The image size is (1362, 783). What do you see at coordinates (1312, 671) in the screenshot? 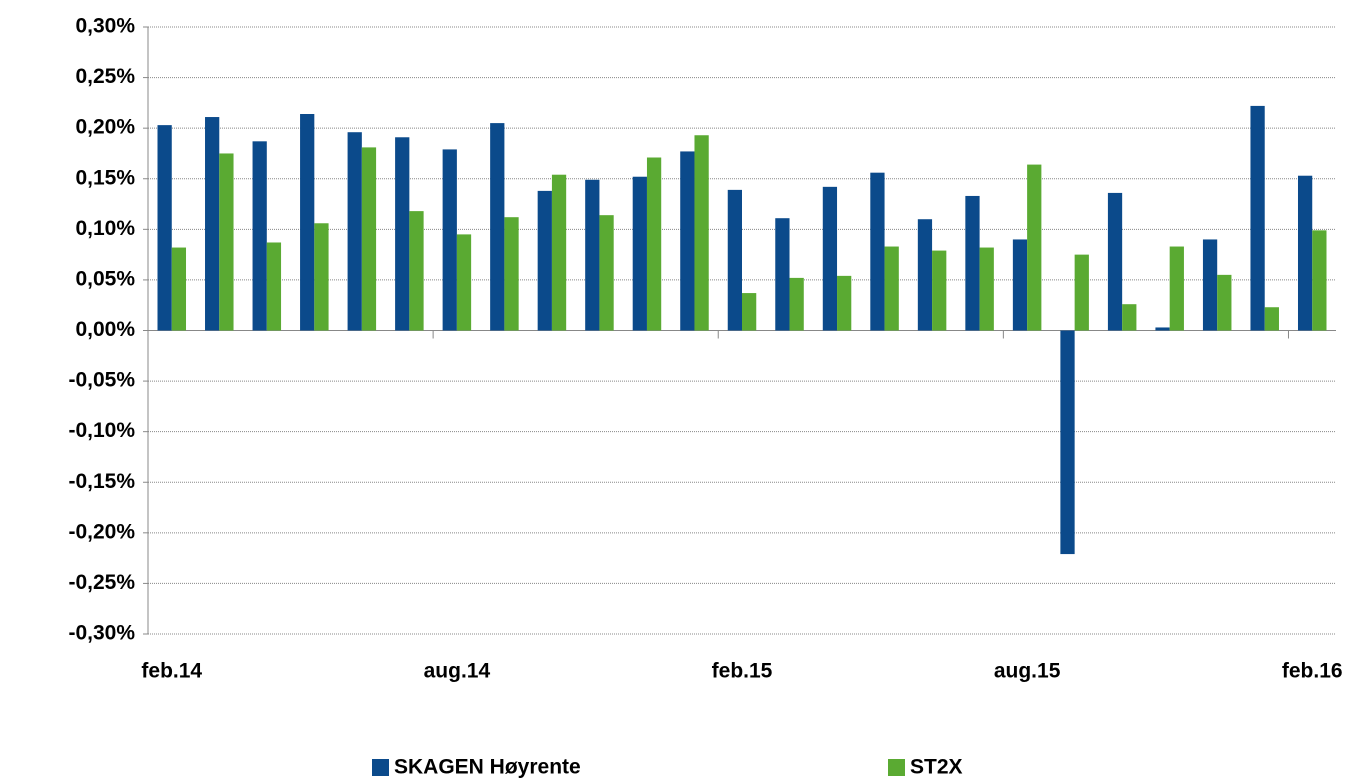
I see `x-tick-label: feb.16` at bounding box center [1312, 671].